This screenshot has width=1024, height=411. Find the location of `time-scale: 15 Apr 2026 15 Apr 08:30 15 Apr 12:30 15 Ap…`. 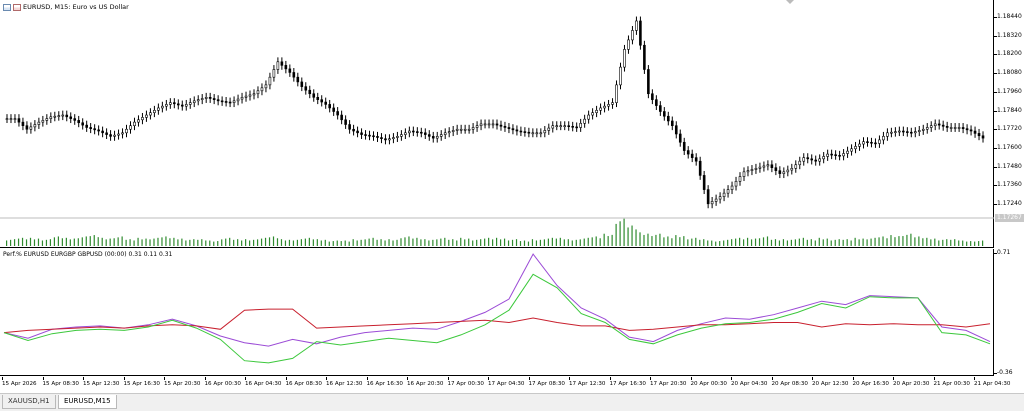

time-scale: 15 Apr 2026 15 Apr 08:30 15 Apr 12:30 15 Ap… is located at coordinates (505, 384).